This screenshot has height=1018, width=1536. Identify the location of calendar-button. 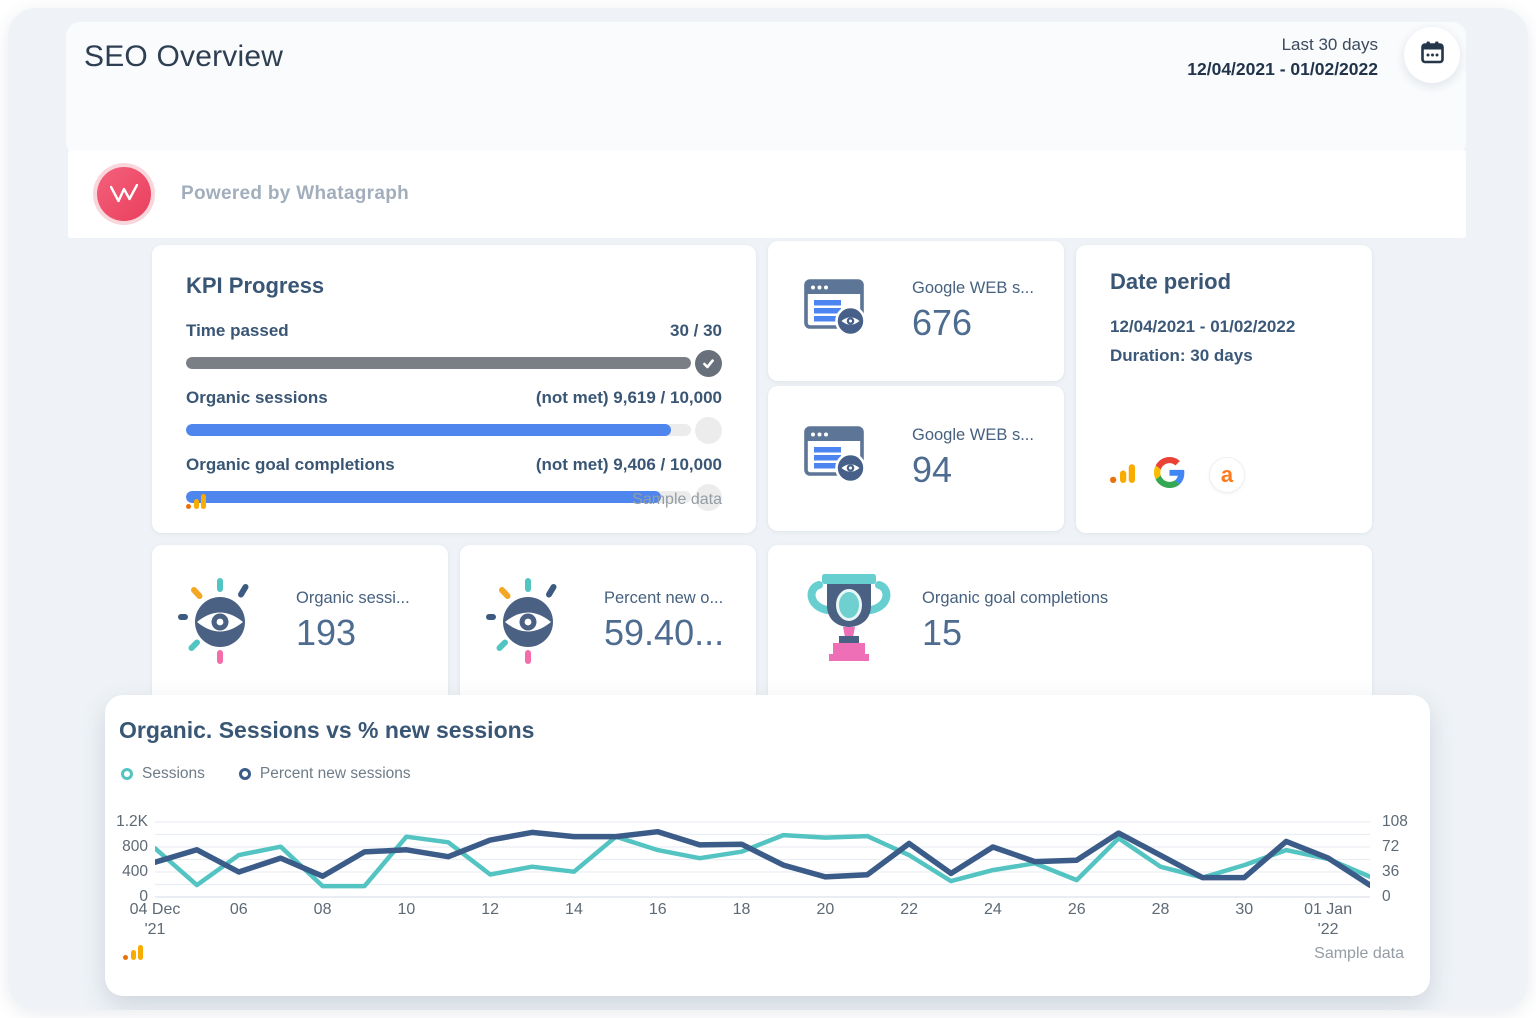
(1432, 55).